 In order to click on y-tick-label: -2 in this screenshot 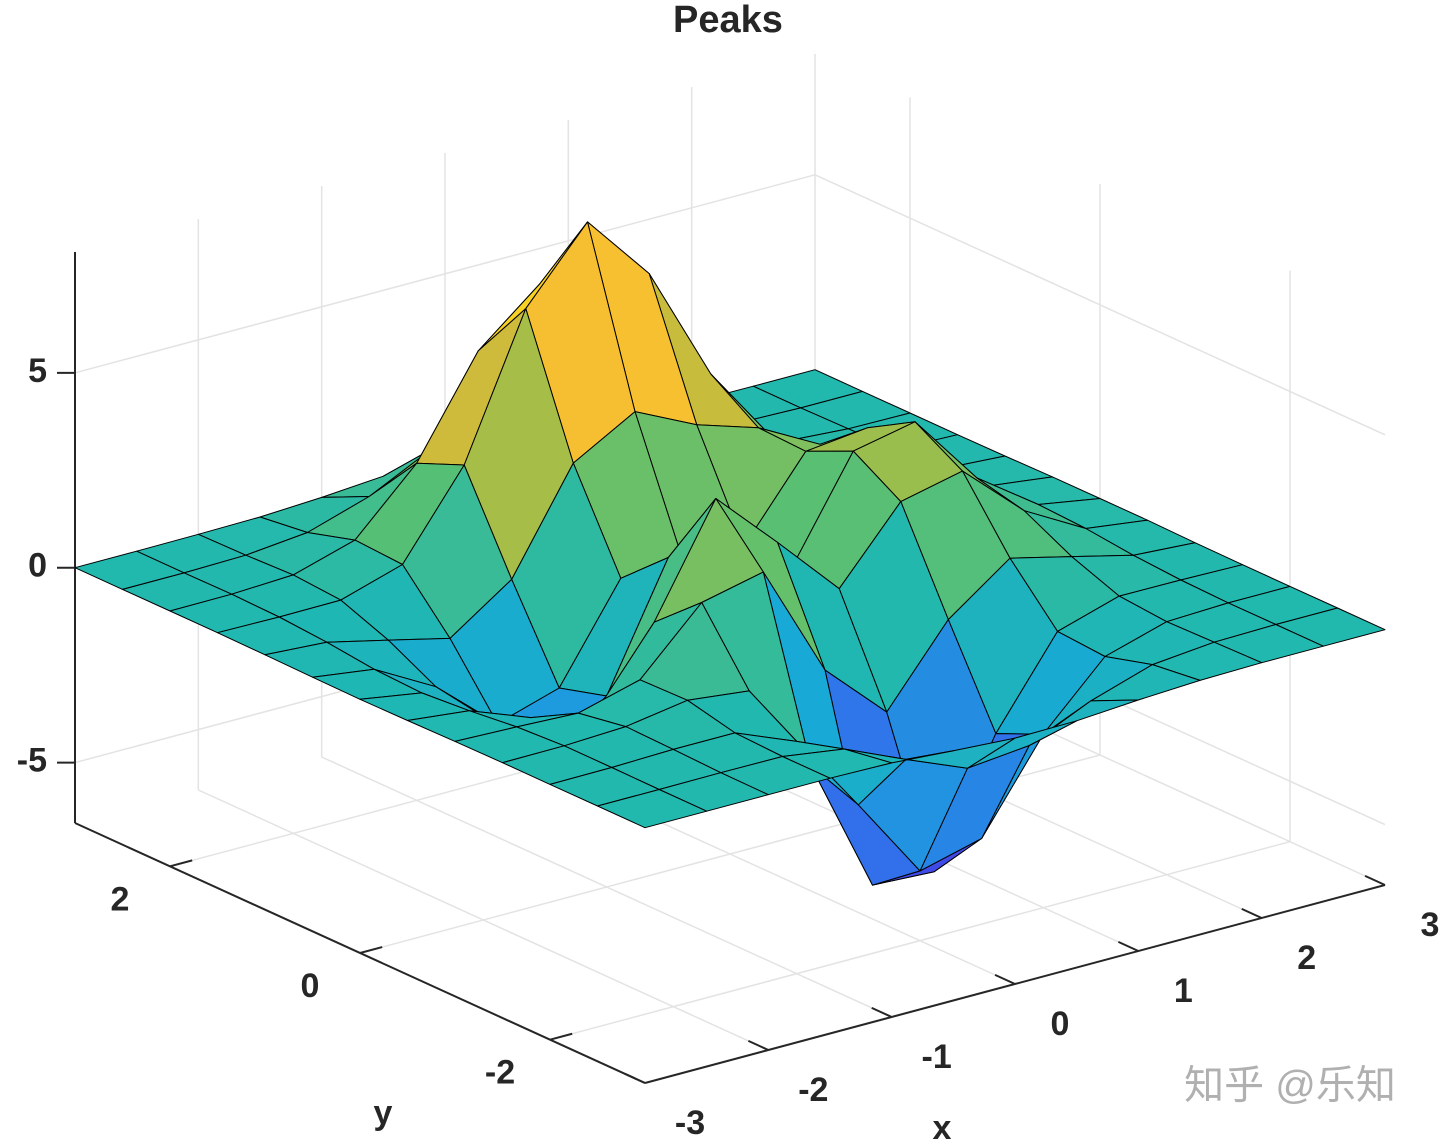, I will do `click(500, 1073)`.